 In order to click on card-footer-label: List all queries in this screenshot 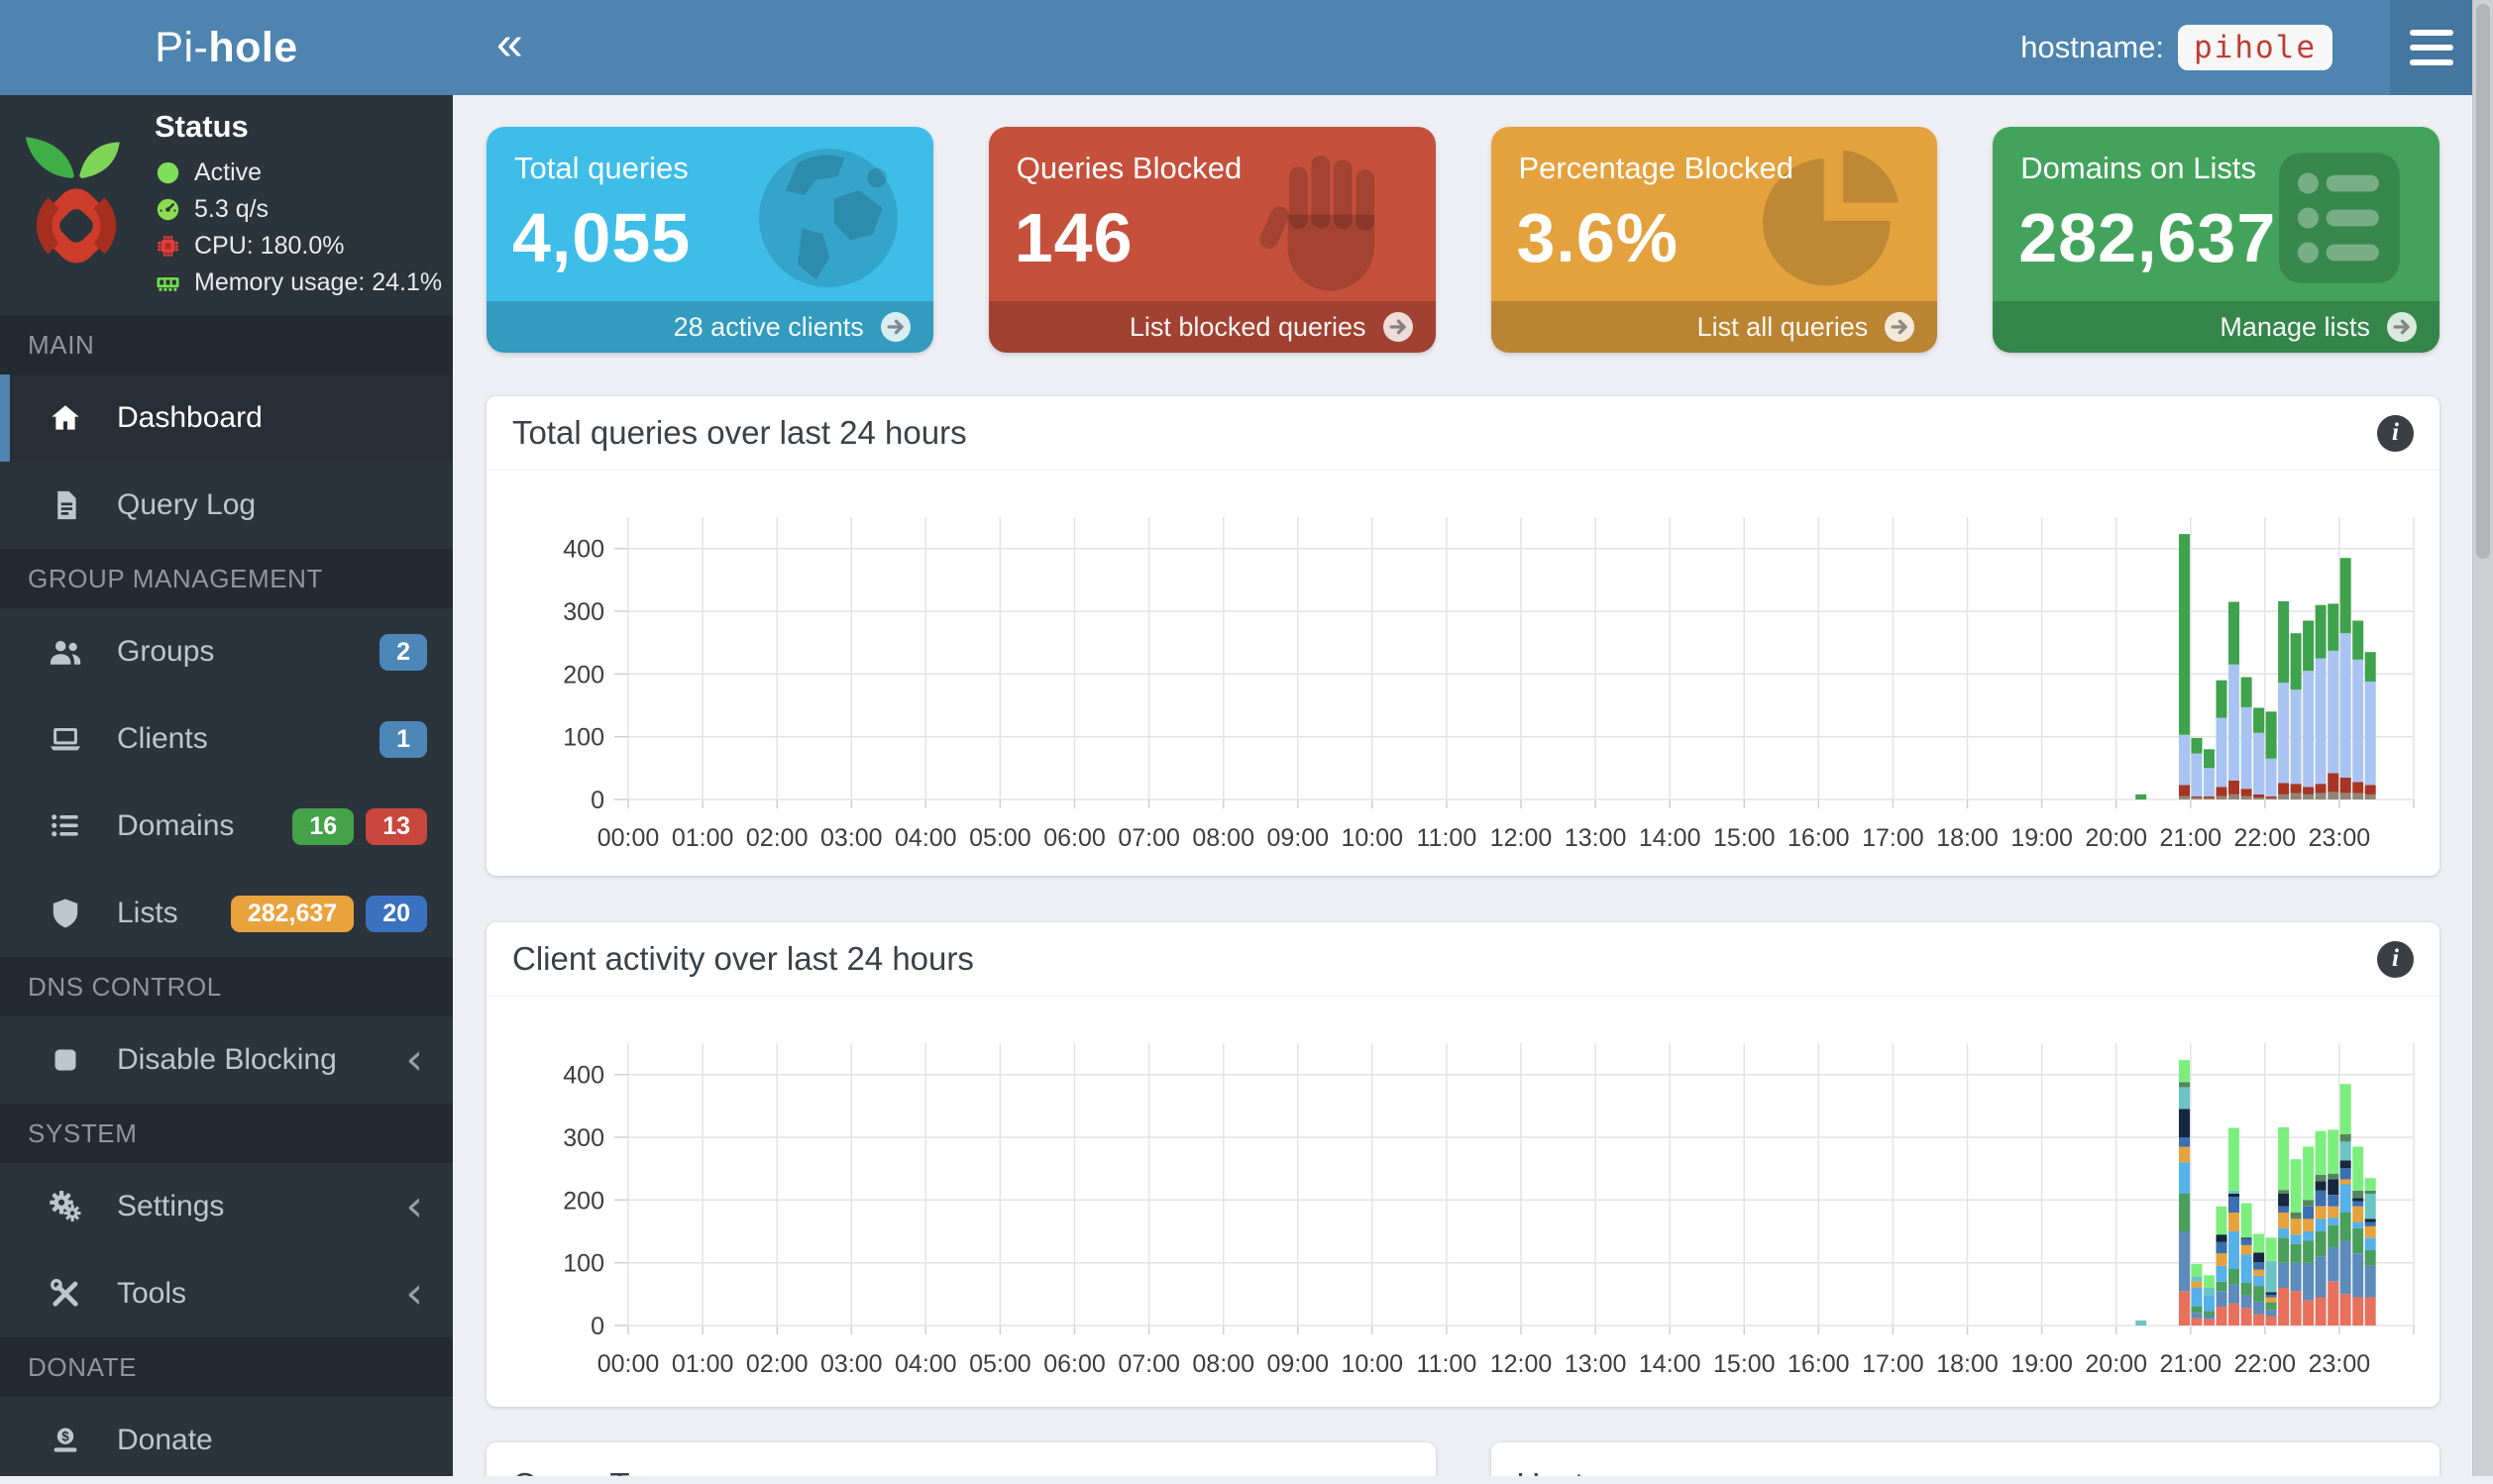, I will do `click(1782, 327)`.